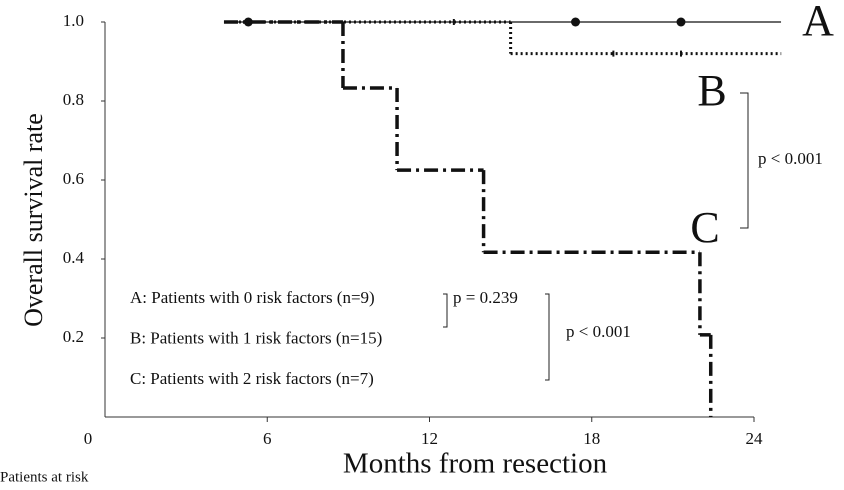  I want to click on legend-entry: B: Patients with 1 risk factors (n=15), so click(256, 337).